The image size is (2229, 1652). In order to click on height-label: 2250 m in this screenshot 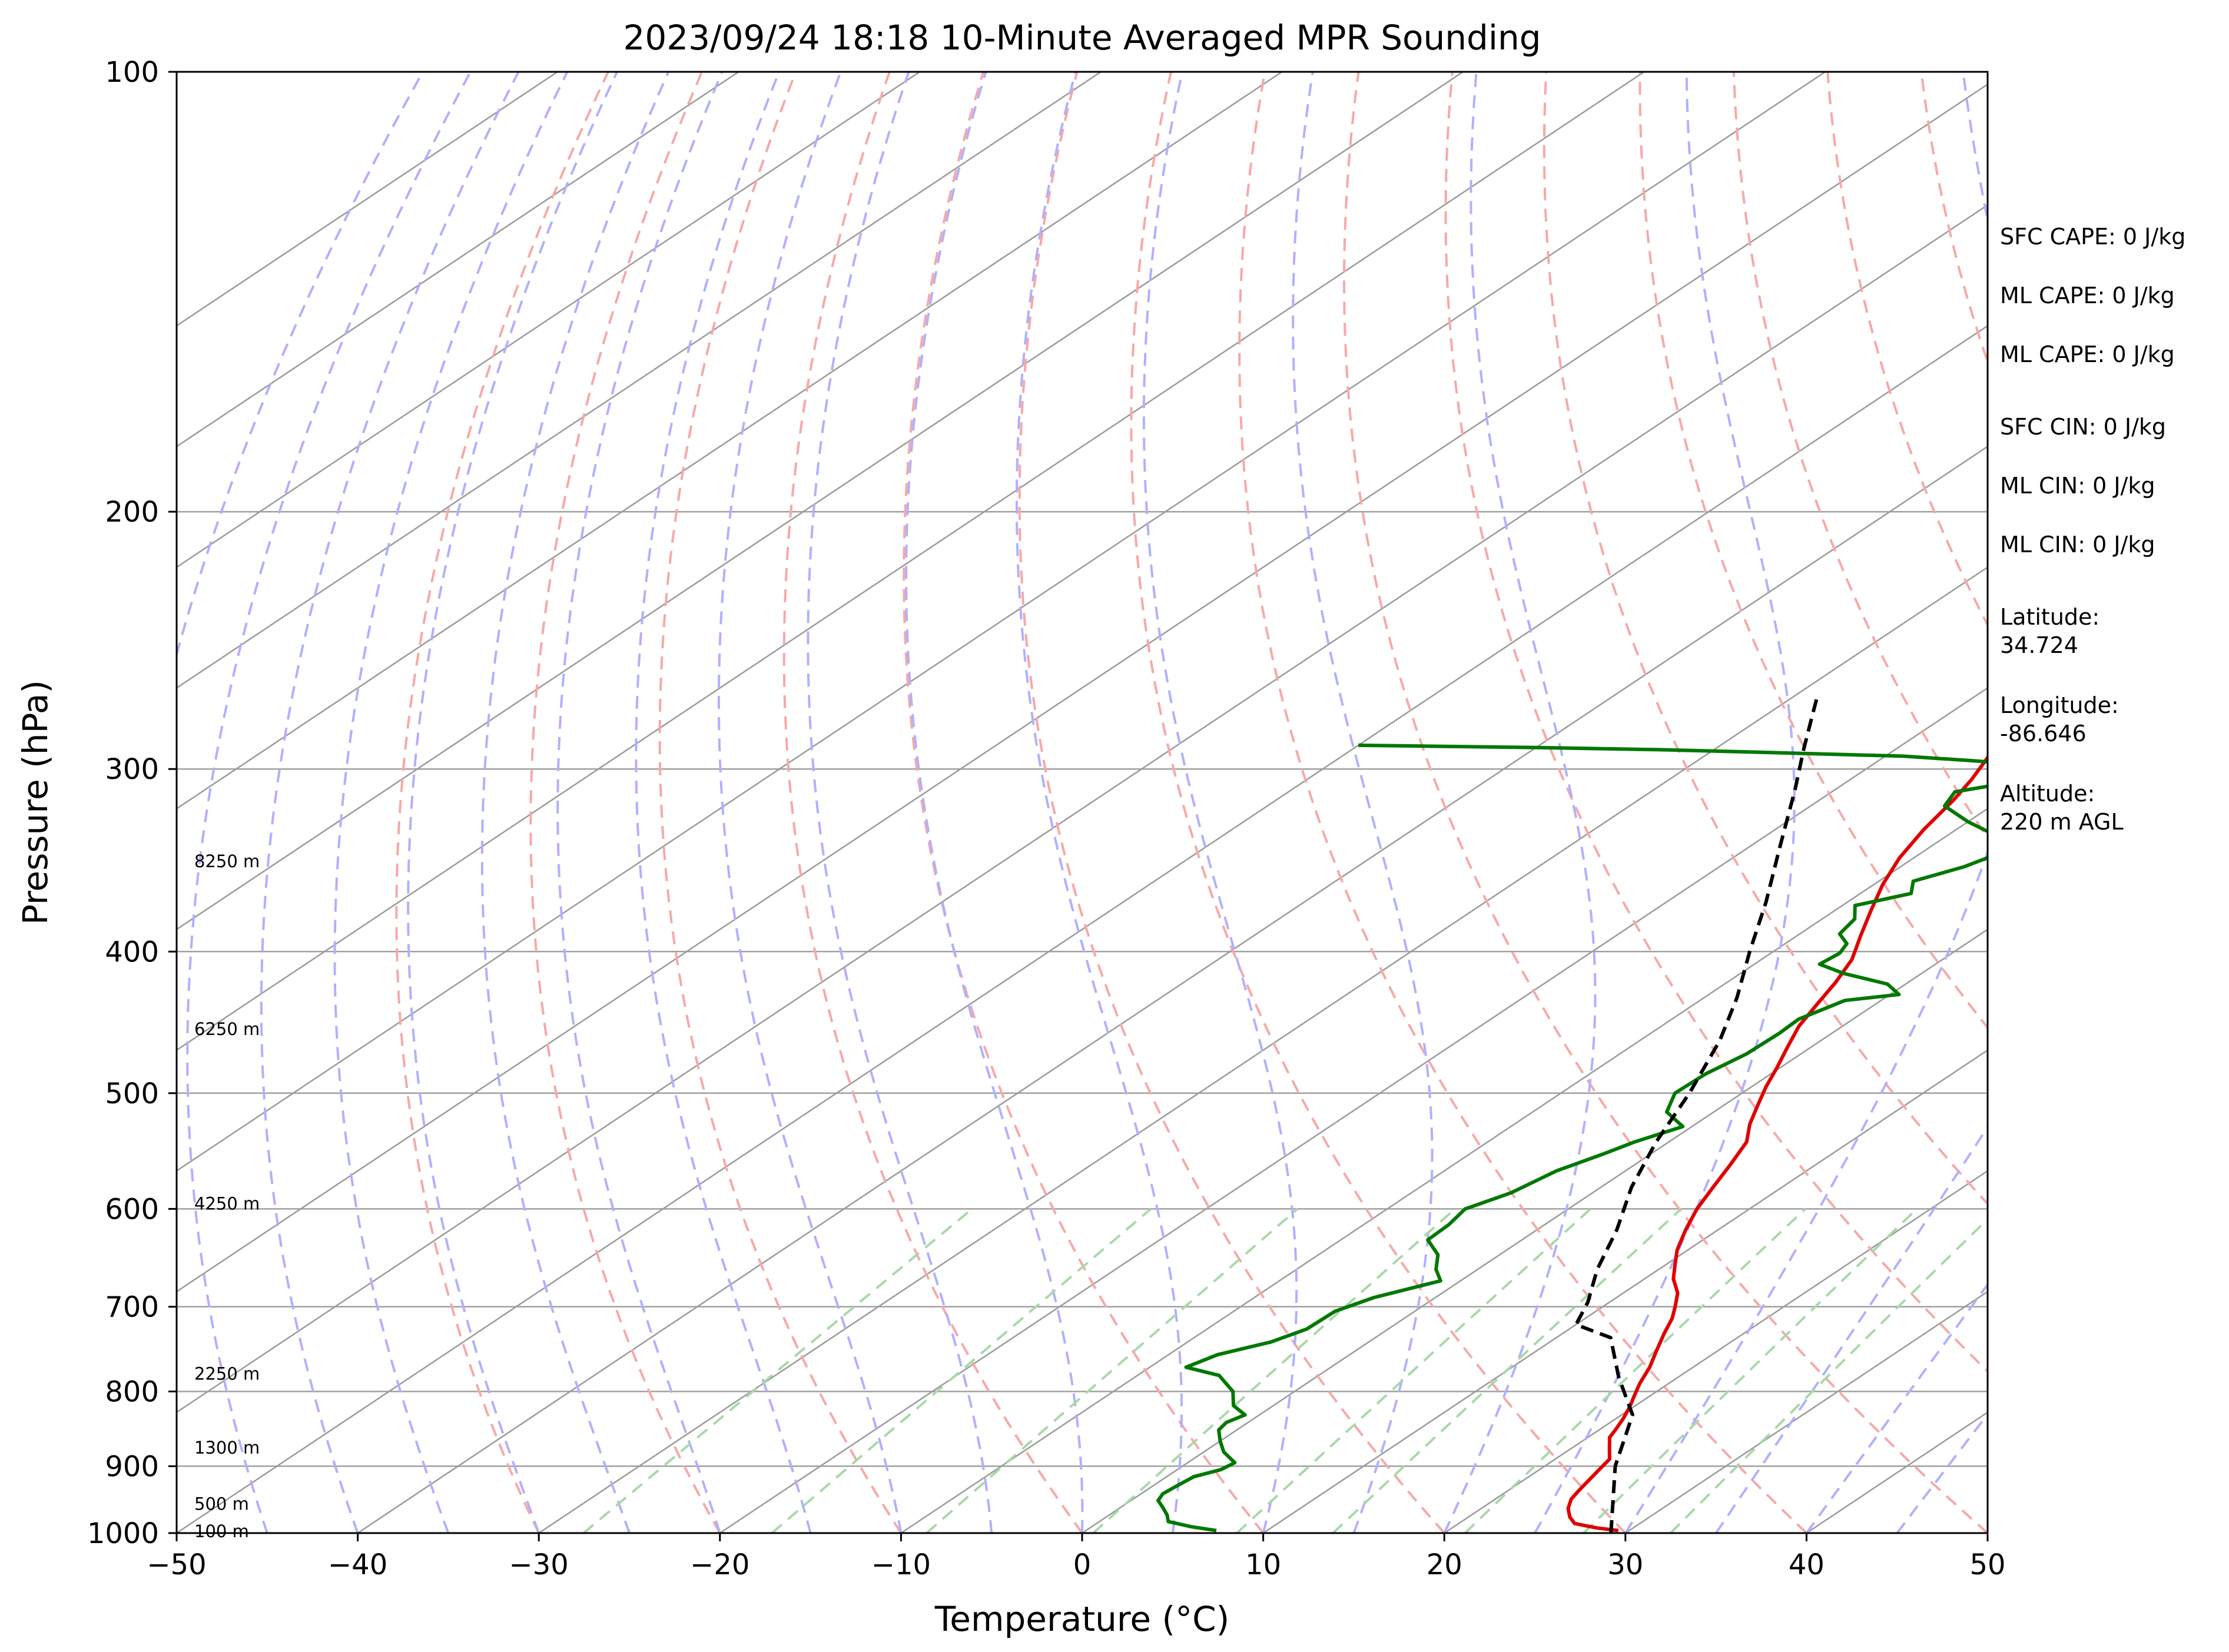, I will do `click(227, 1374)`.